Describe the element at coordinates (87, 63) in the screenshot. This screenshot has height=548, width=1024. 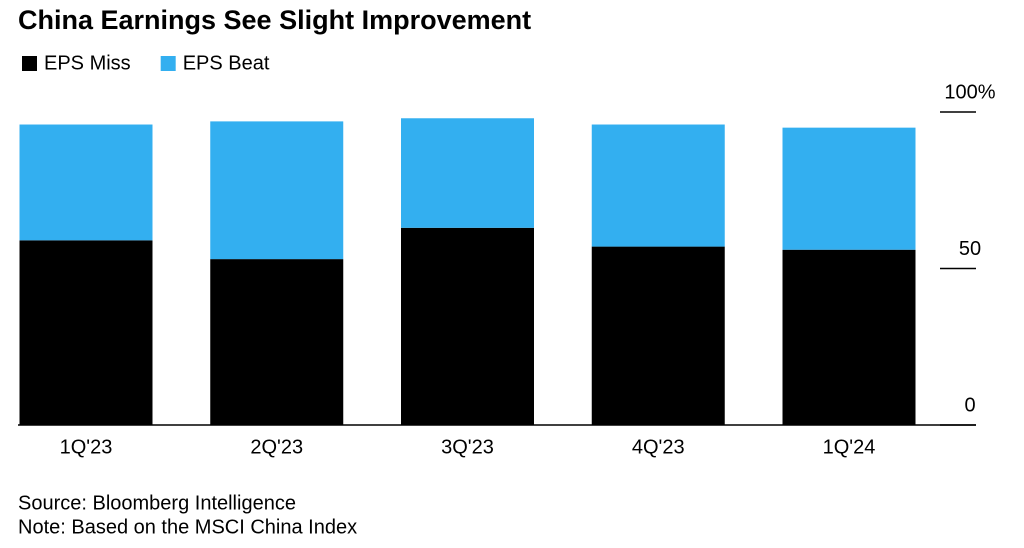
I see `legend-label: EPS Miss` at that location.